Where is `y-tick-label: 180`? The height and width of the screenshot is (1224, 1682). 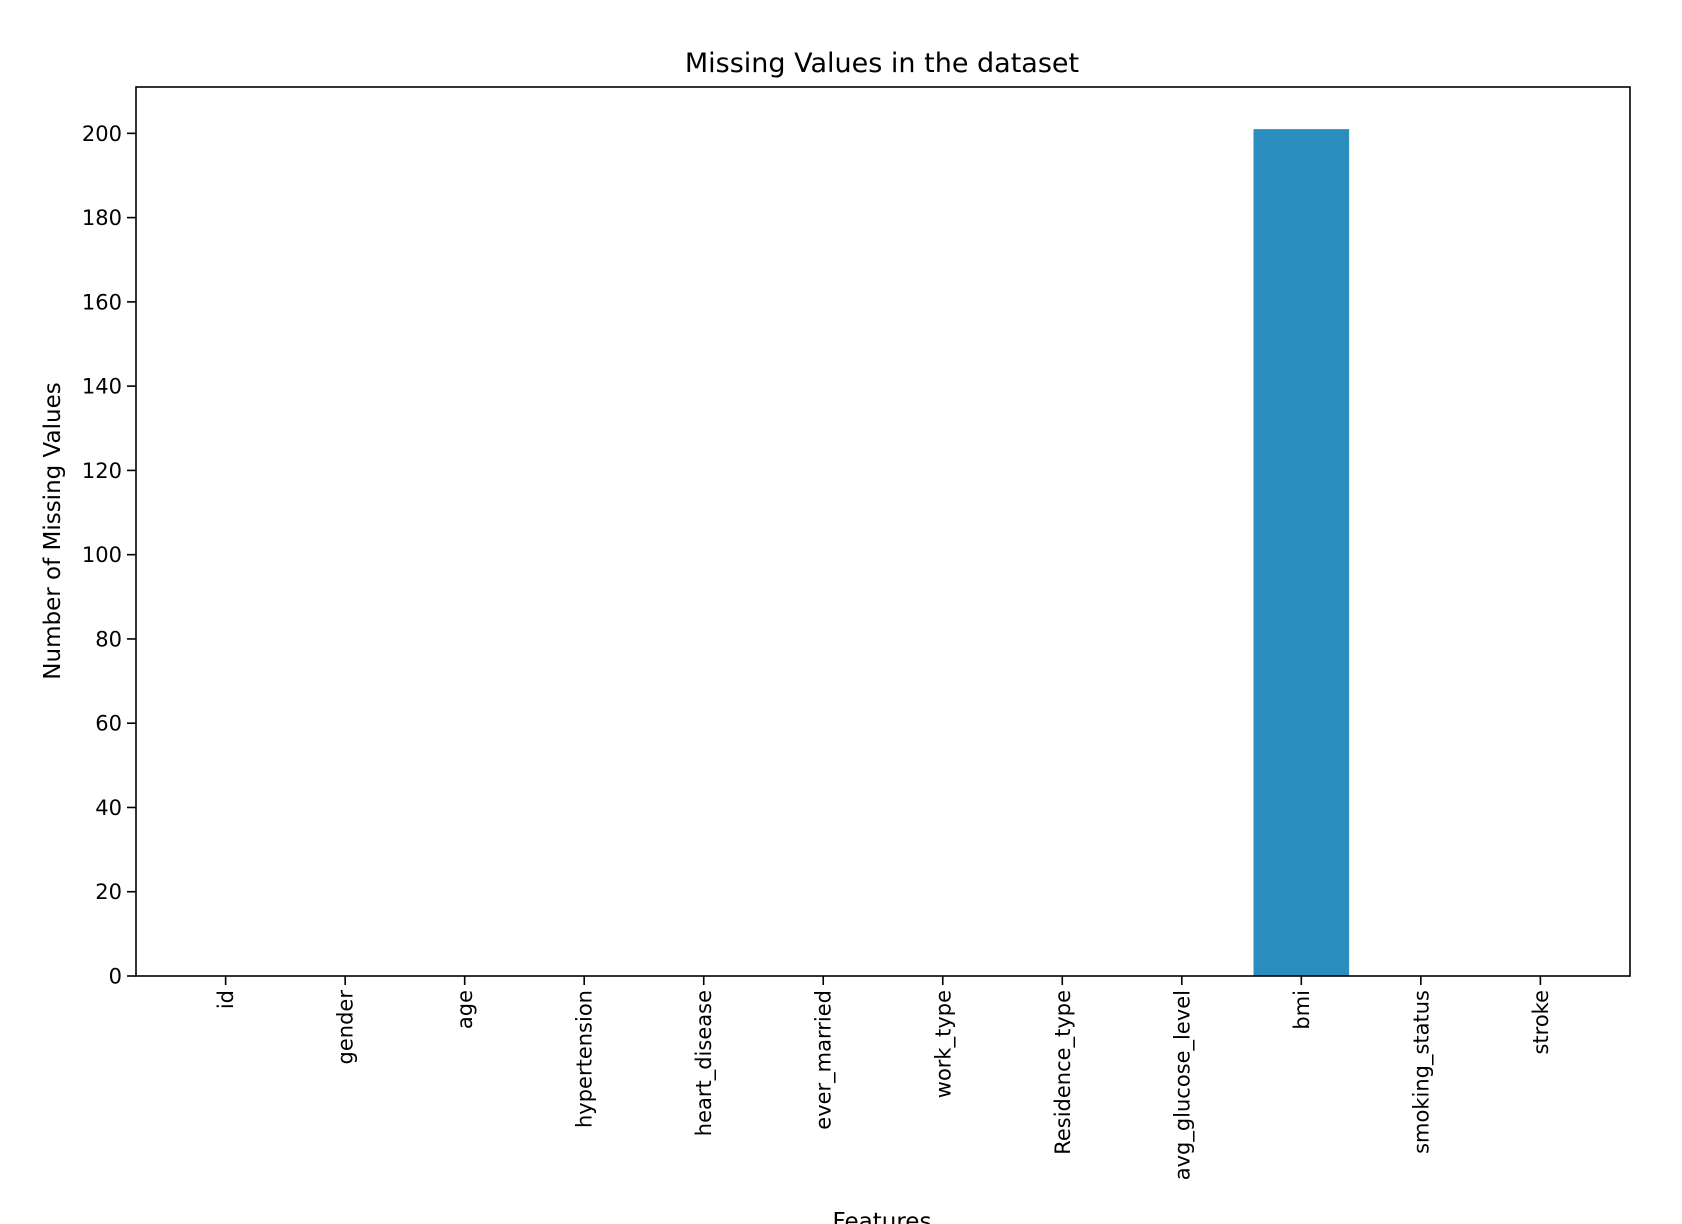 y-tick-label: 180 is located at coordinates (102, 218).